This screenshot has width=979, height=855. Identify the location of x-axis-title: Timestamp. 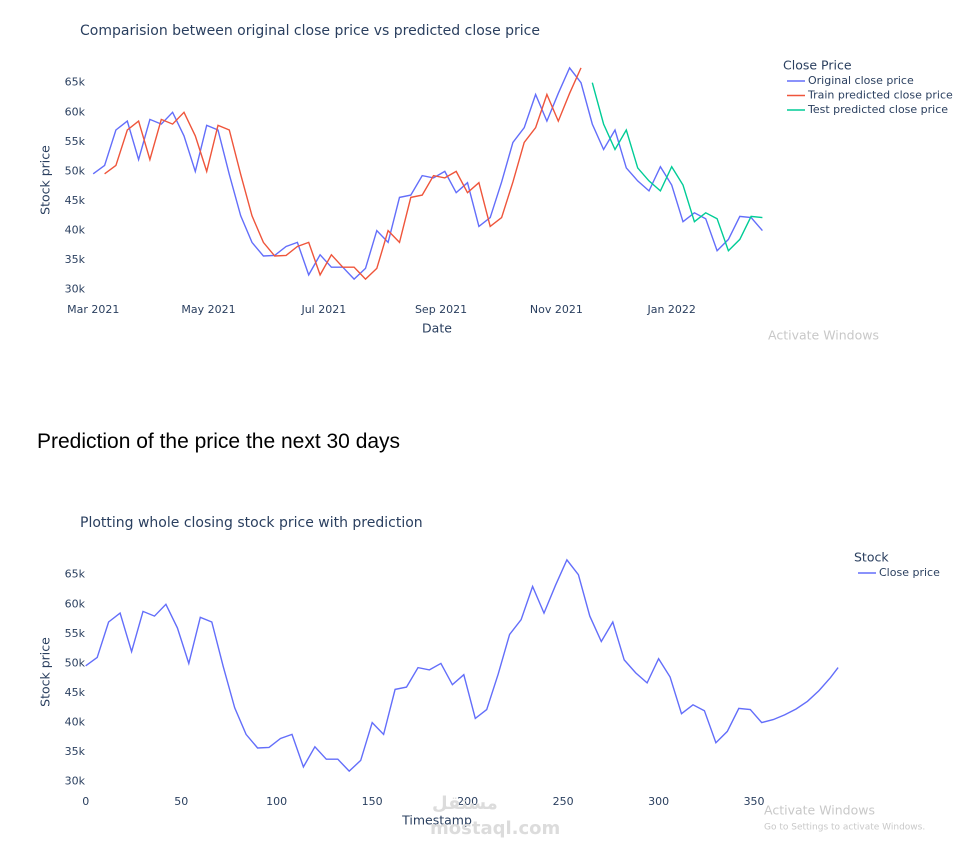
(436, 820).